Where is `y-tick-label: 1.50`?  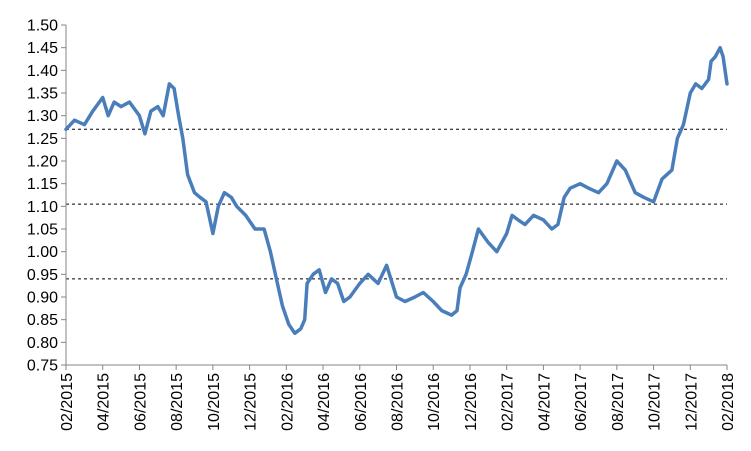
y-tick-label: 1.50 is located at coordinates (42, 26).